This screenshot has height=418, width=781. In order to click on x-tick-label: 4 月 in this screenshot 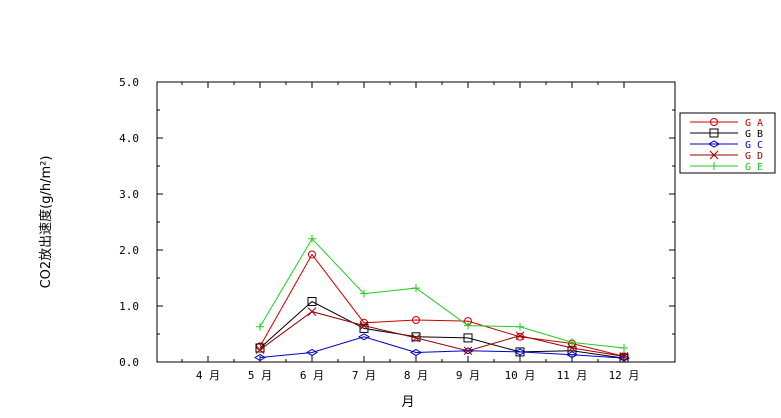, I will do `click(208, 375)`.